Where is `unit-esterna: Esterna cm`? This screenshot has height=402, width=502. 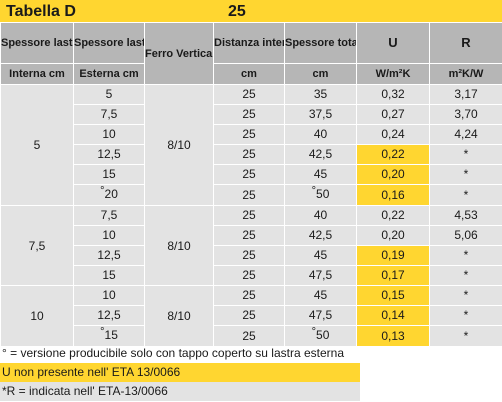
unit-esterna: Esterna cm is located at coordinates (109, 74).